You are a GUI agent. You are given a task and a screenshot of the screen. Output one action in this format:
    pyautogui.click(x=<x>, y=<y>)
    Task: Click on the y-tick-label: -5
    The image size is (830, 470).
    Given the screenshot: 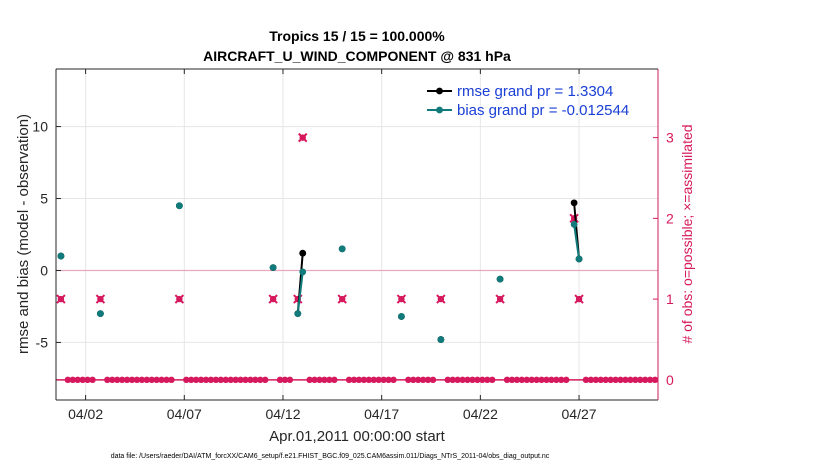 What is the action you would take?
    pyautogui.click(x=42, y=342)
    